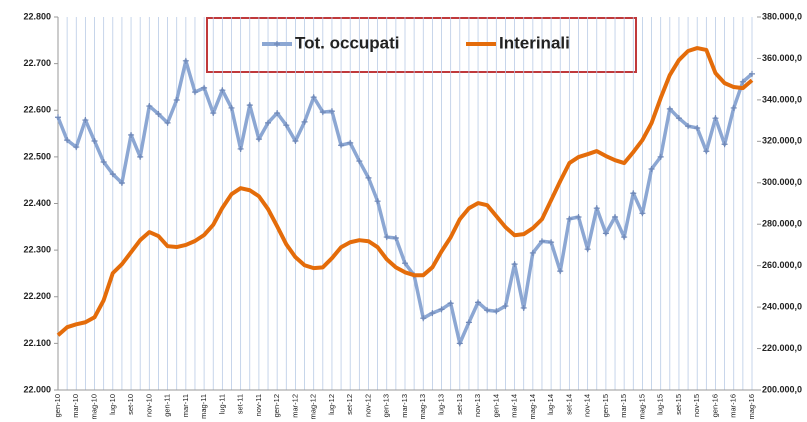 This screenshot has width=807, height=422. I want to click on x-tick-label: mar-10, so click(75, 406).